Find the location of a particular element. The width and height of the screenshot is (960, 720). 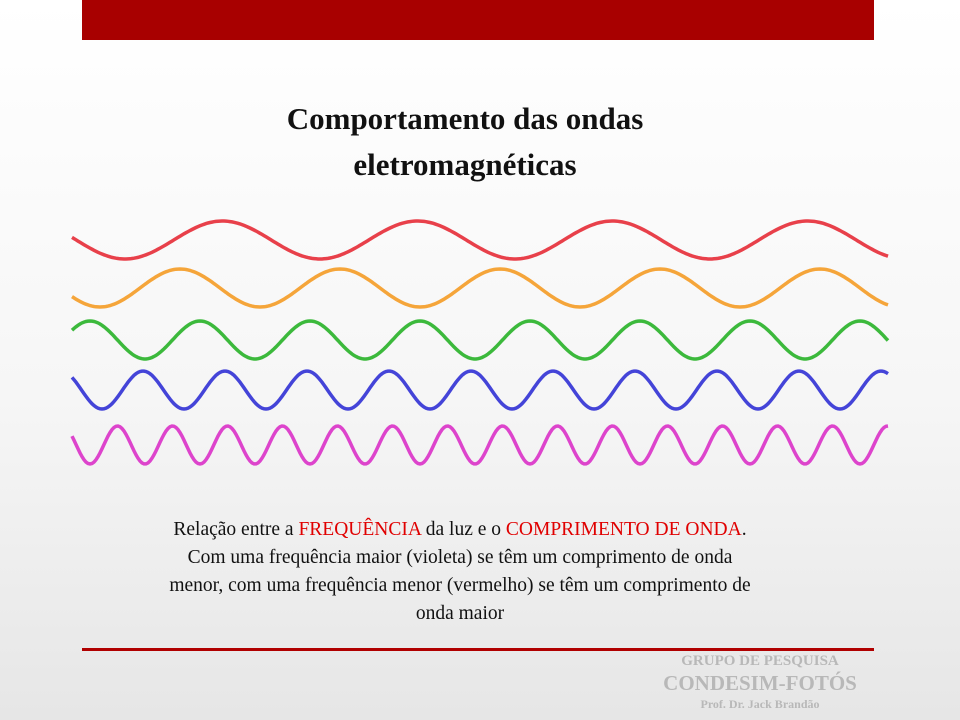

top-bar is located at coordinates (478, 20).